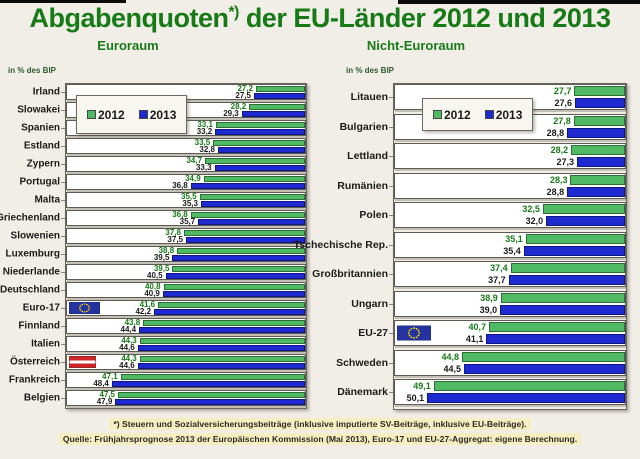  What do you see at coordinates (340, 244) in the screenshot?
I see `country-label-text: Tschechische Rep.` at bounding box center [340, 244].